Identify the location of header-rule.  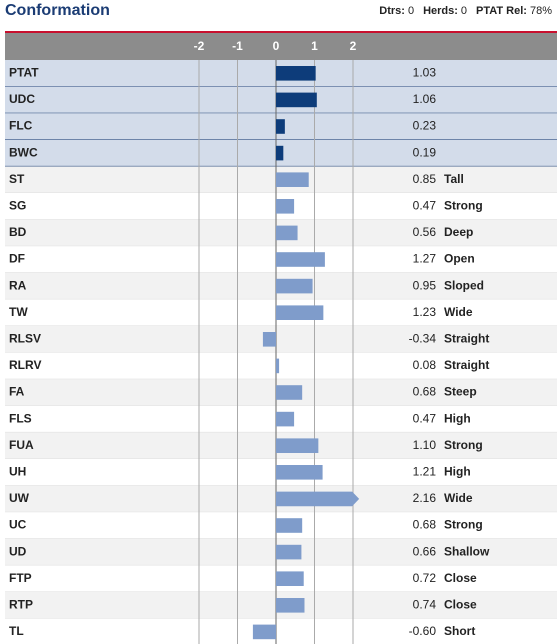
(281, 32).